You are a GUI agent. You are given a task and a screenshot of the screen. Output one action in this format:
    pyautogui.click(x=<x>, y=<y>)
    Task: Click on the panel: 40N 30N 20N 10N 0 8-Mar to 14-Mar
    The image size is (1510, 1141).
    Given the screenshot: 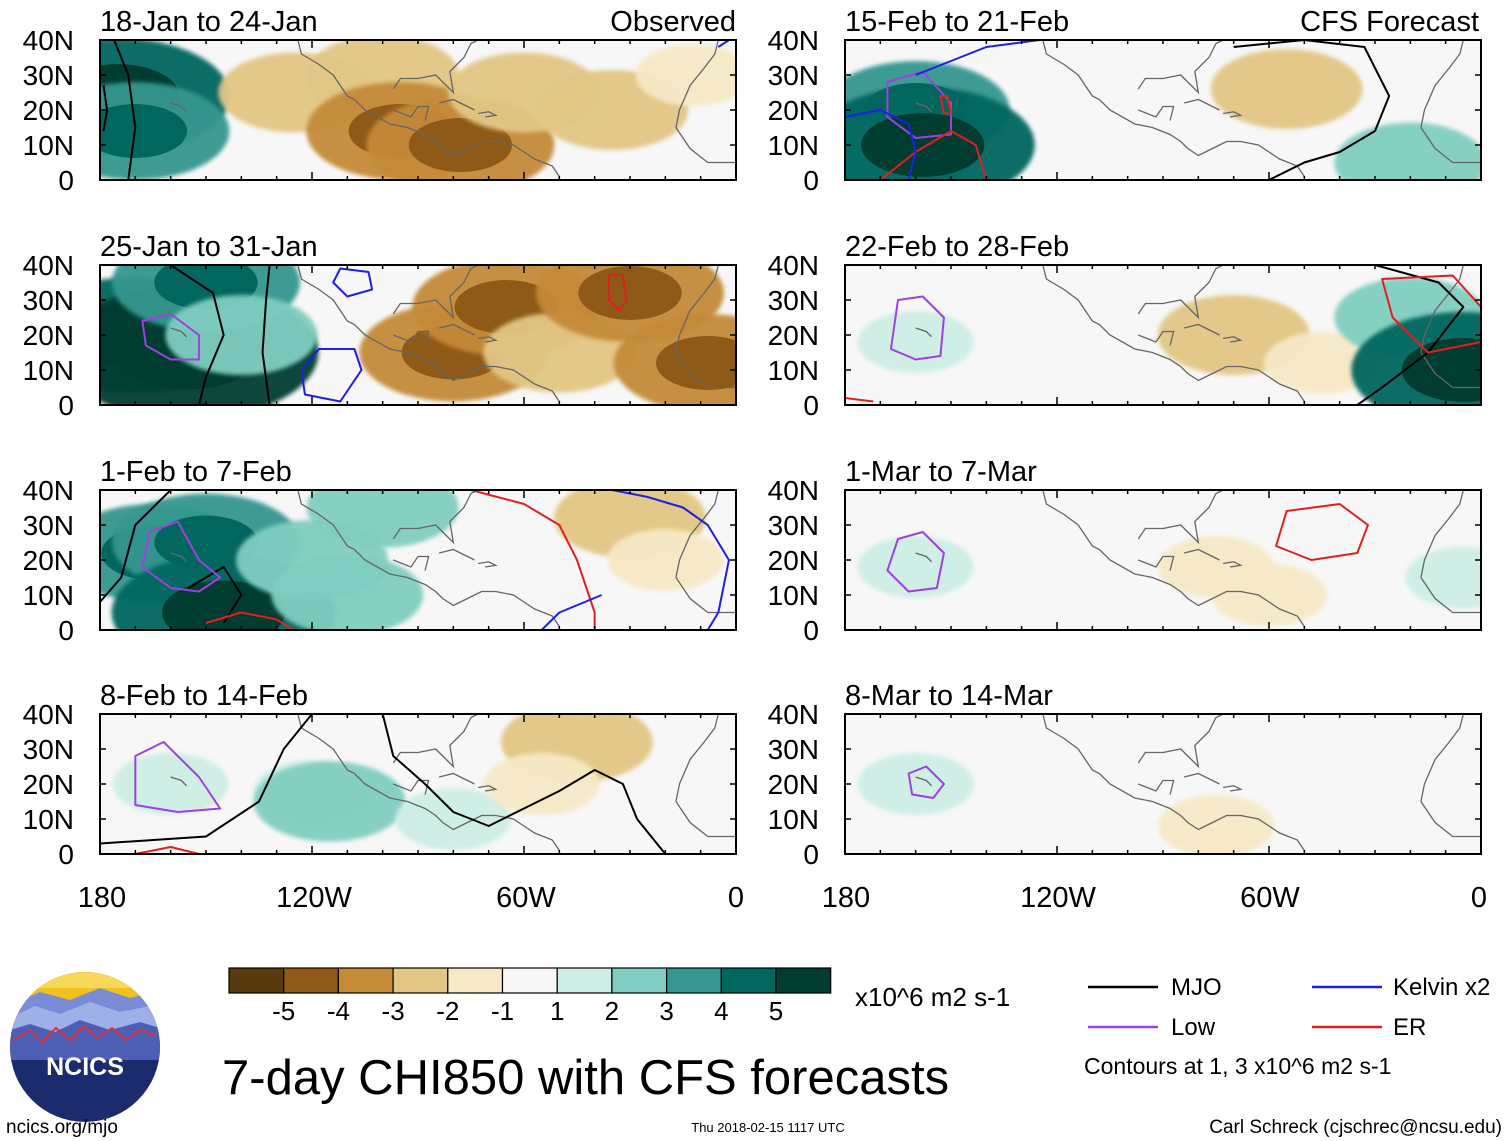 What is the action you would take?
    pyautogui.click(x=1125, y=775)
    